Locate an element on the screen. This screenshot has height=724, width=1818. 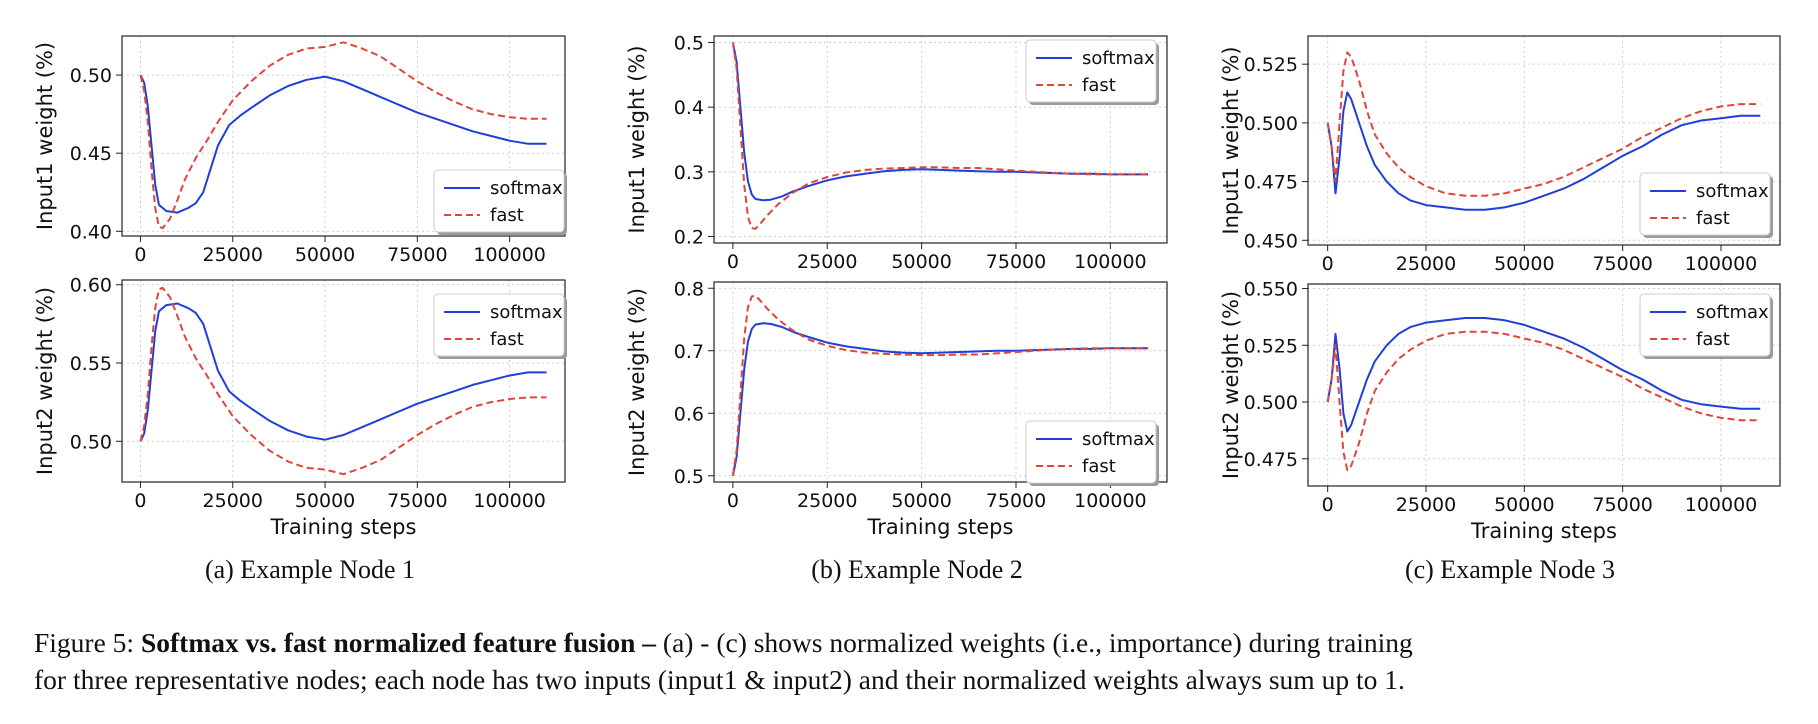
y-tick-label: 0.450 is located at coordinates (1271, 241).